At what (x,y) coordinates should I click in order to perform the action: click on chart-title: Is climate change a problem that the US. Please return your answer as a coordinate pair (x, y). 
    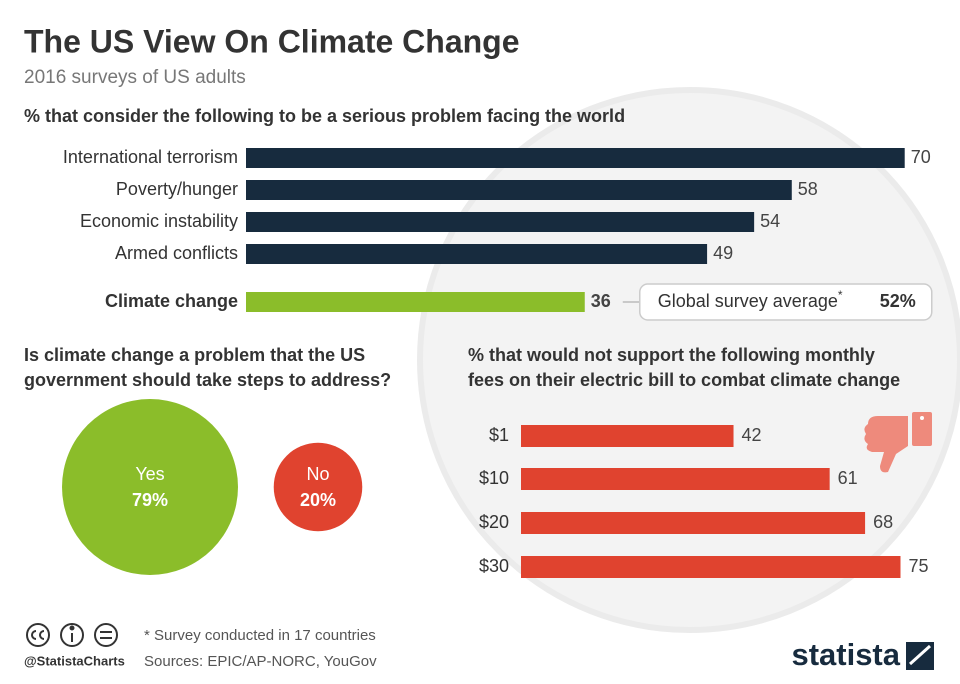
    Looking at the image, I should click on (194, 355).